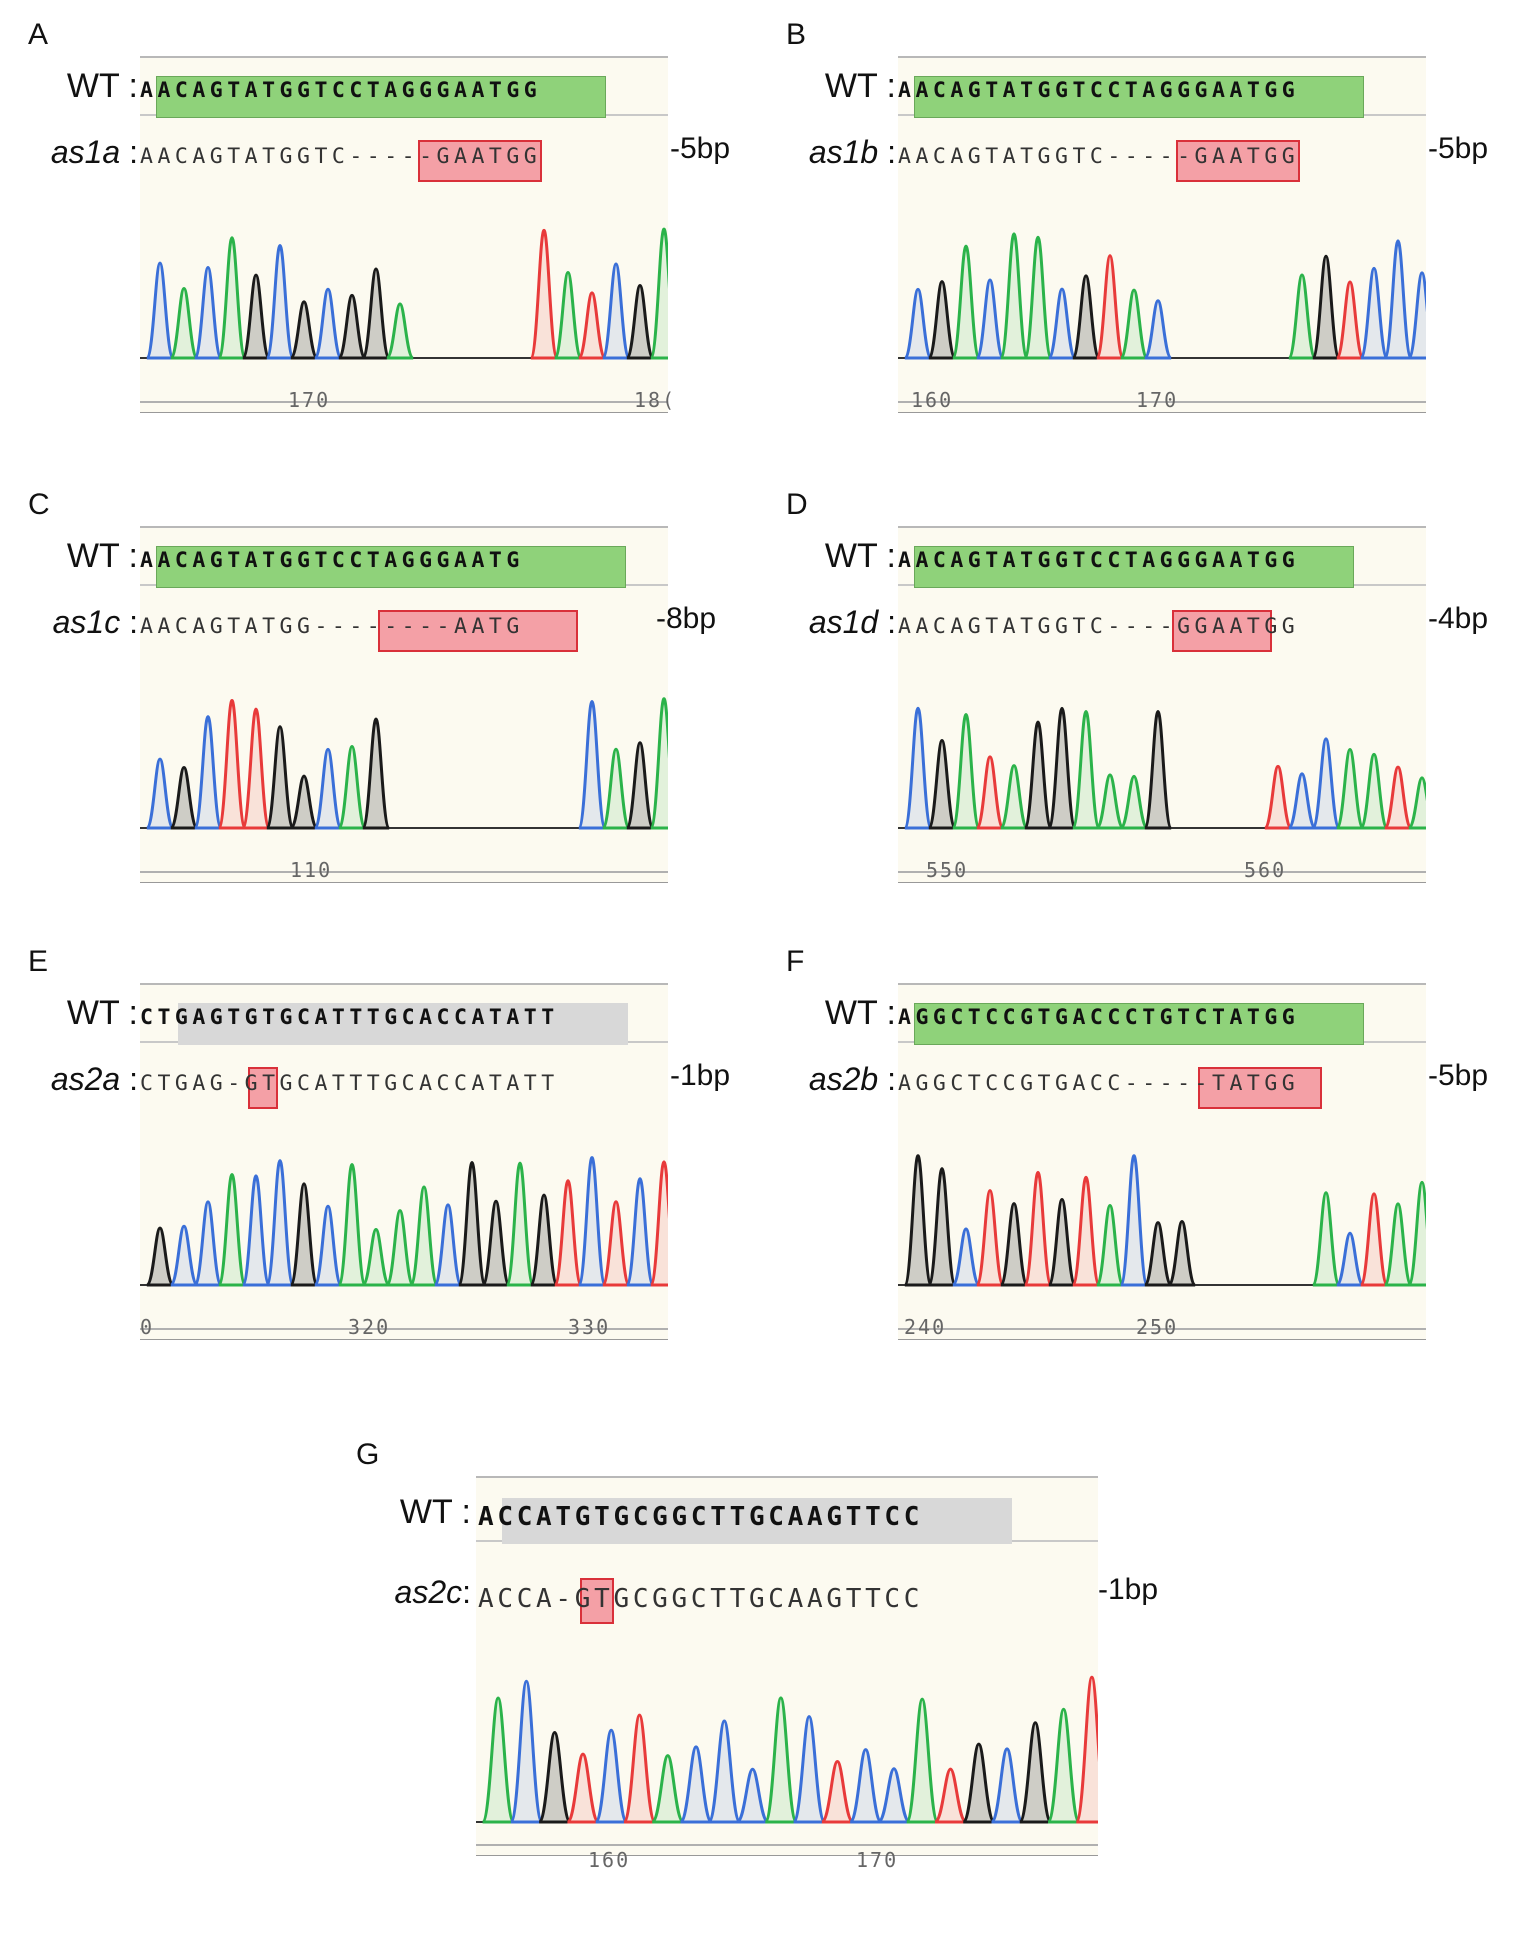  I want to click on panel-letter: G, so click(368, 1454).